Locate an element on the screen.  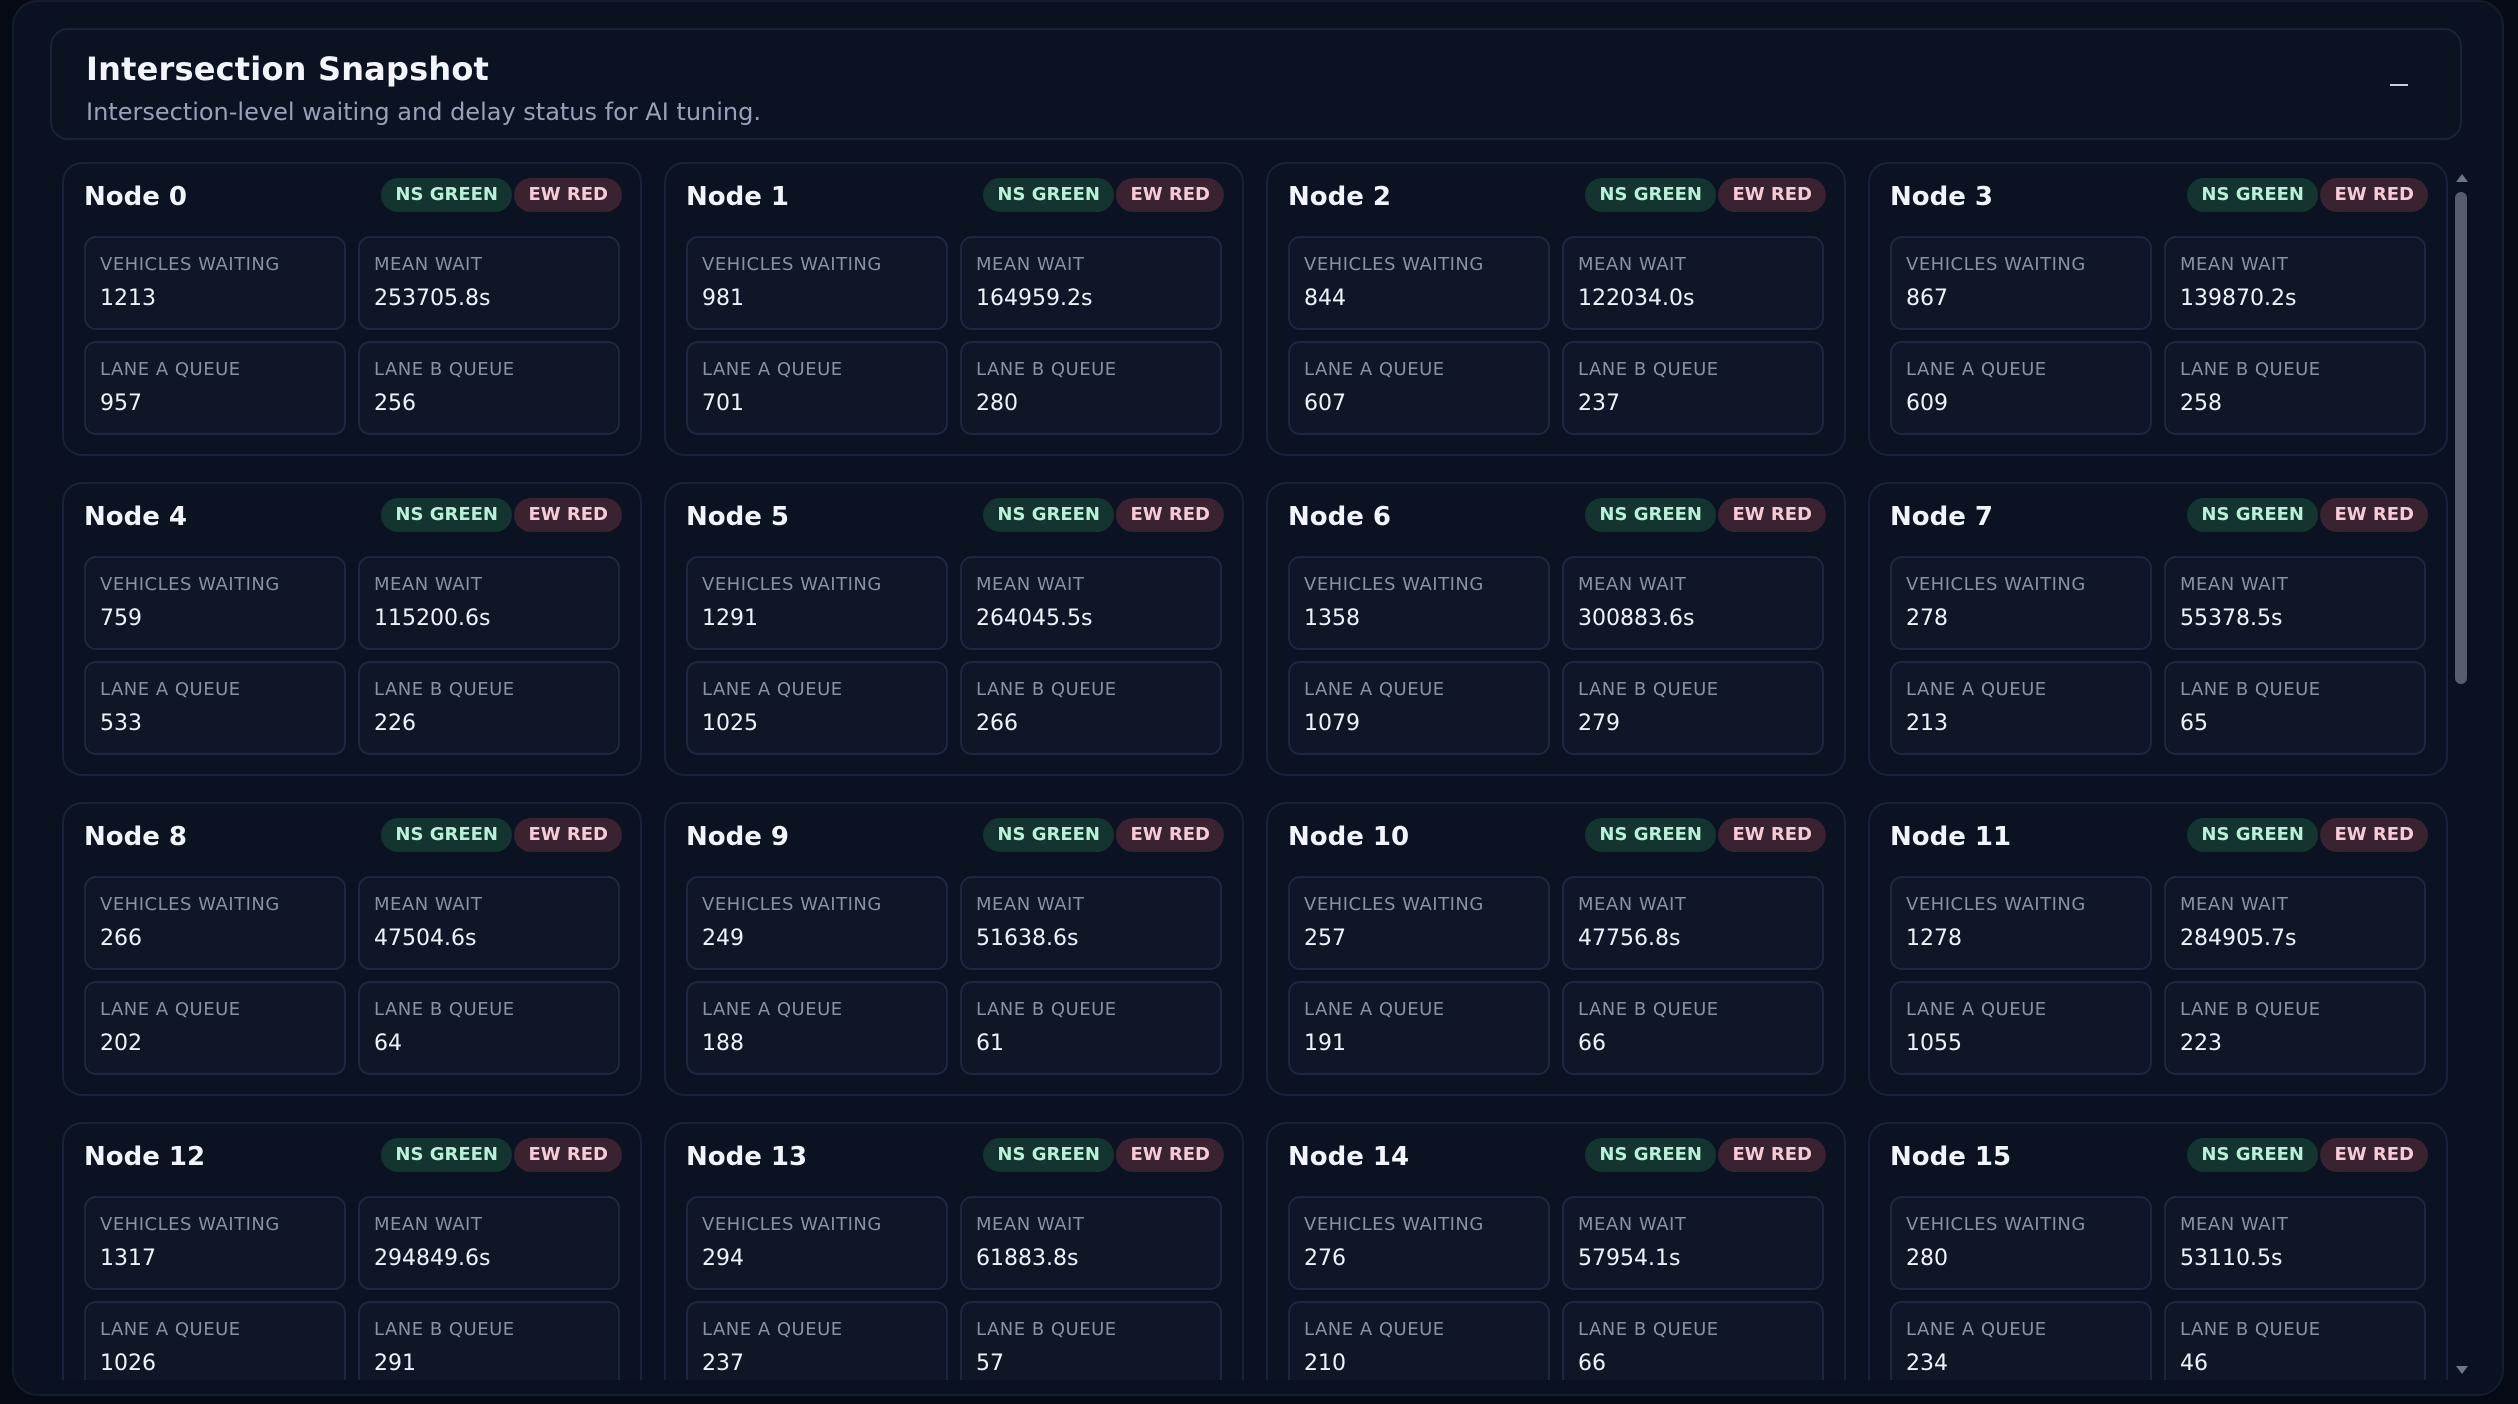
lane-a-queue-metric: LANE A QUEUE 1055 is located at coordinates (2021, 1028).